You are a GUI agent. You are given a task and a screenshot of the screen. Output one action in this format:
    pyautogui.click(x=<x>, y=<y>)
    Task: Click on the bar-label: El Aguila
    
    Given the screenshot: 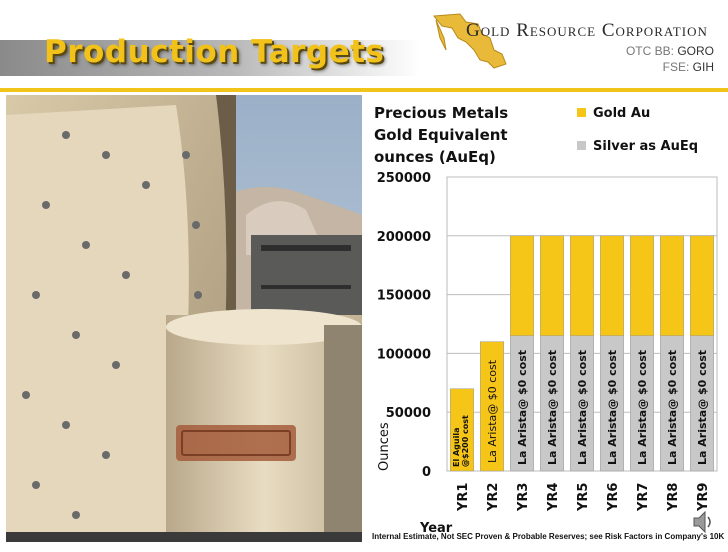 What is the action you would take?
    pyautogui.click(x=456, y=448)
    